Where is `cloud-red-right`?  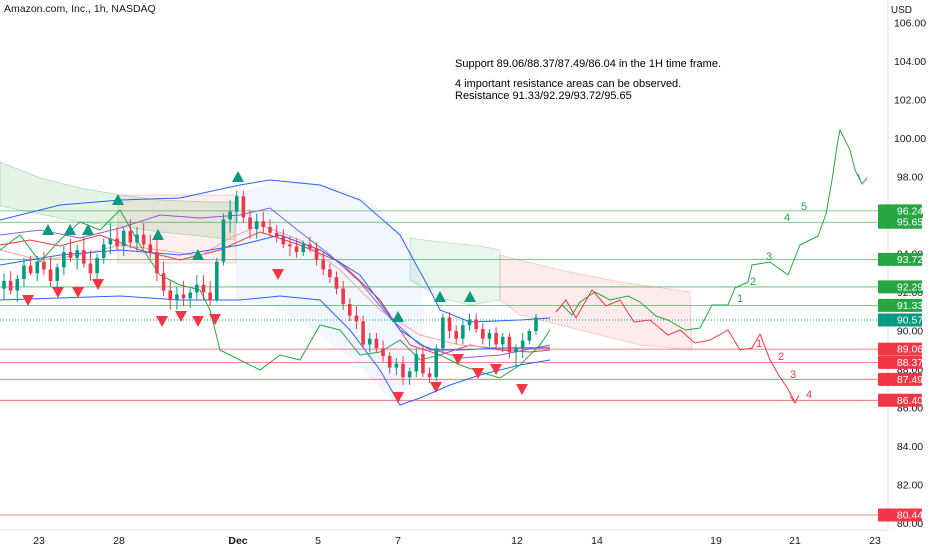
cloud-red-right is located at coordinates (596, 302).